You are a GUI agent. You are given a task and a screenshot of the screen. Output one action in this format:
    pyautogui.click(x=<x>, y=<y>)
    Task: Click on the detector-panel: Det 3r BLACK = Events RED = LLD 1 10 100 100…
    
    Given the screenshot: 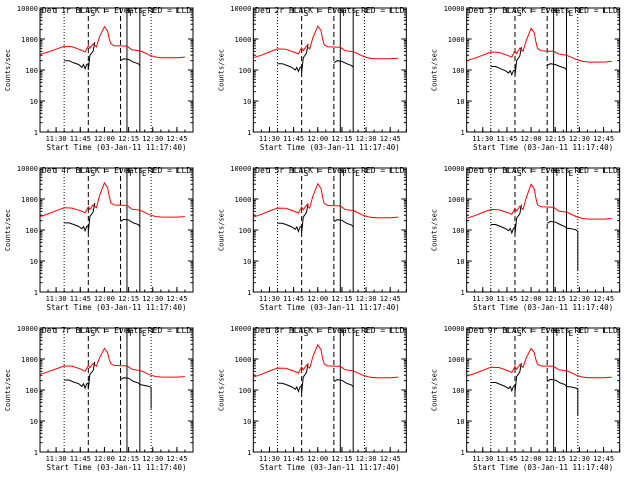 What is the action you would take?
    pyautogui.click(x=526, y=78)
    